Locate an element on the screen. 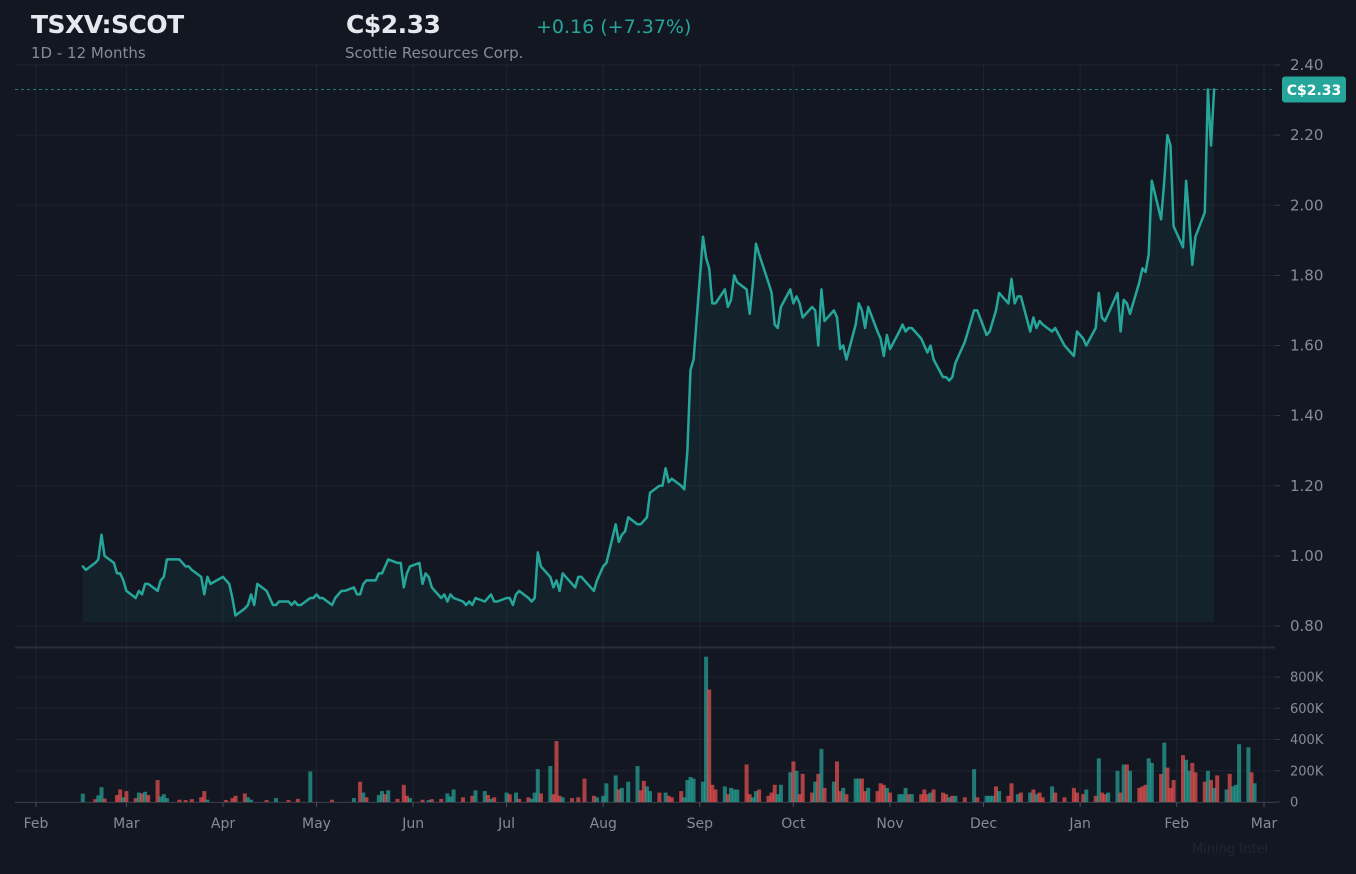 The width and height of the screenshot is (1356, 874). x-tick-label: May is located at coordinates (316, 824).